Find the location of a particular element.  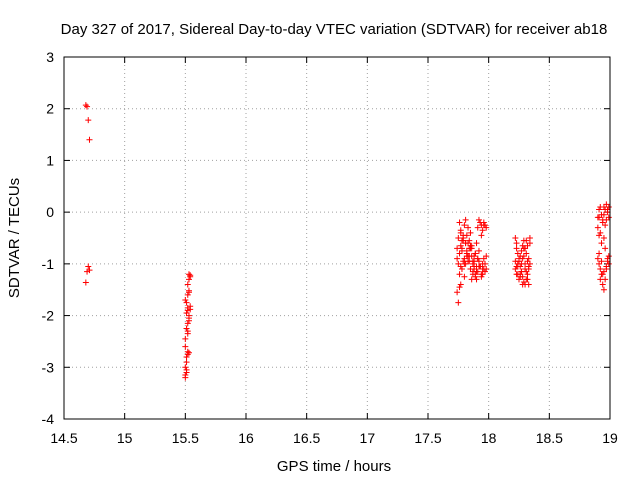

x-tick-label: 15 is located at coordinates (125, 438).